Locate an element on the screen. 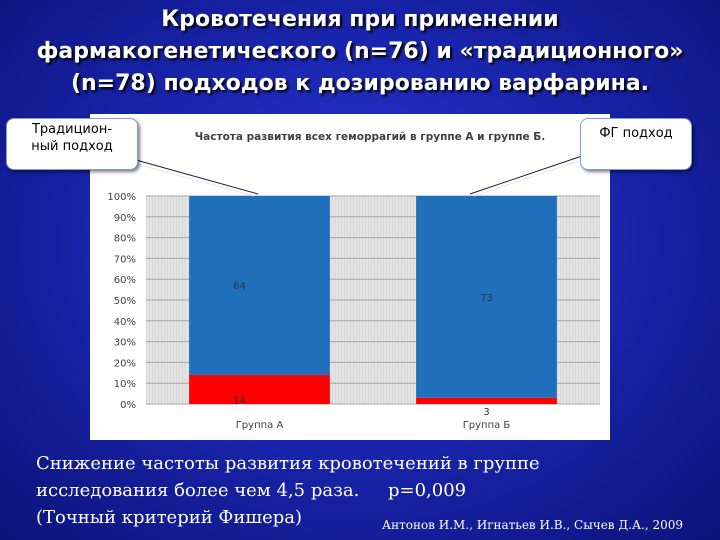  callout-traditional: Традицион- ный подход is located at coordinates (72, 144).